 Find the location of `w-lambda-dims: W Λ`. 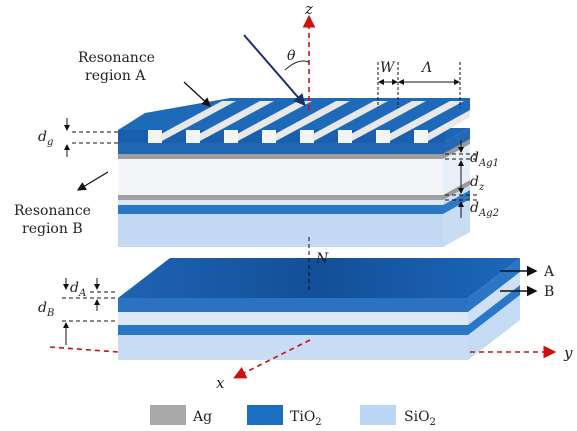

w-lambda-dims: W Λ is located at coordinates (419, 84).